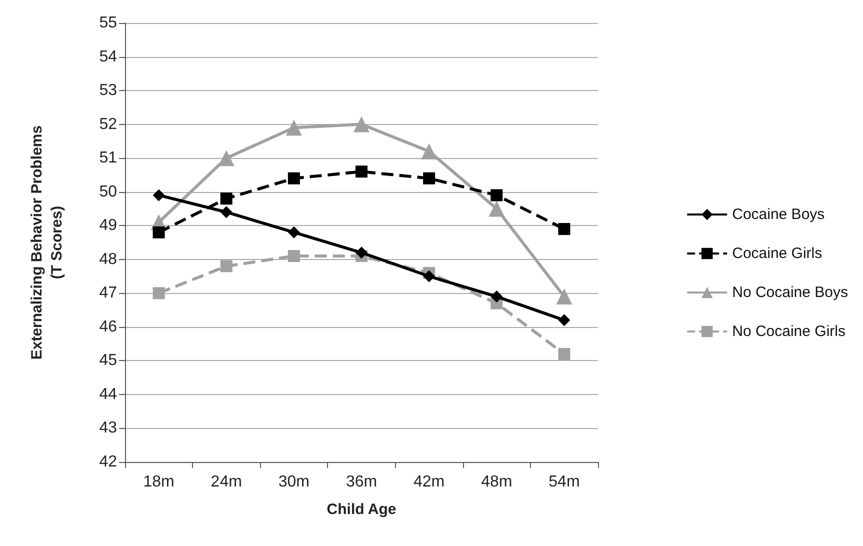 The width and height of the screenshot is (863, 546). What do you see at coordinates (158, 482) in the screenshot?
I see `x-tick-label: 18m` at bounding box center [158, 482].